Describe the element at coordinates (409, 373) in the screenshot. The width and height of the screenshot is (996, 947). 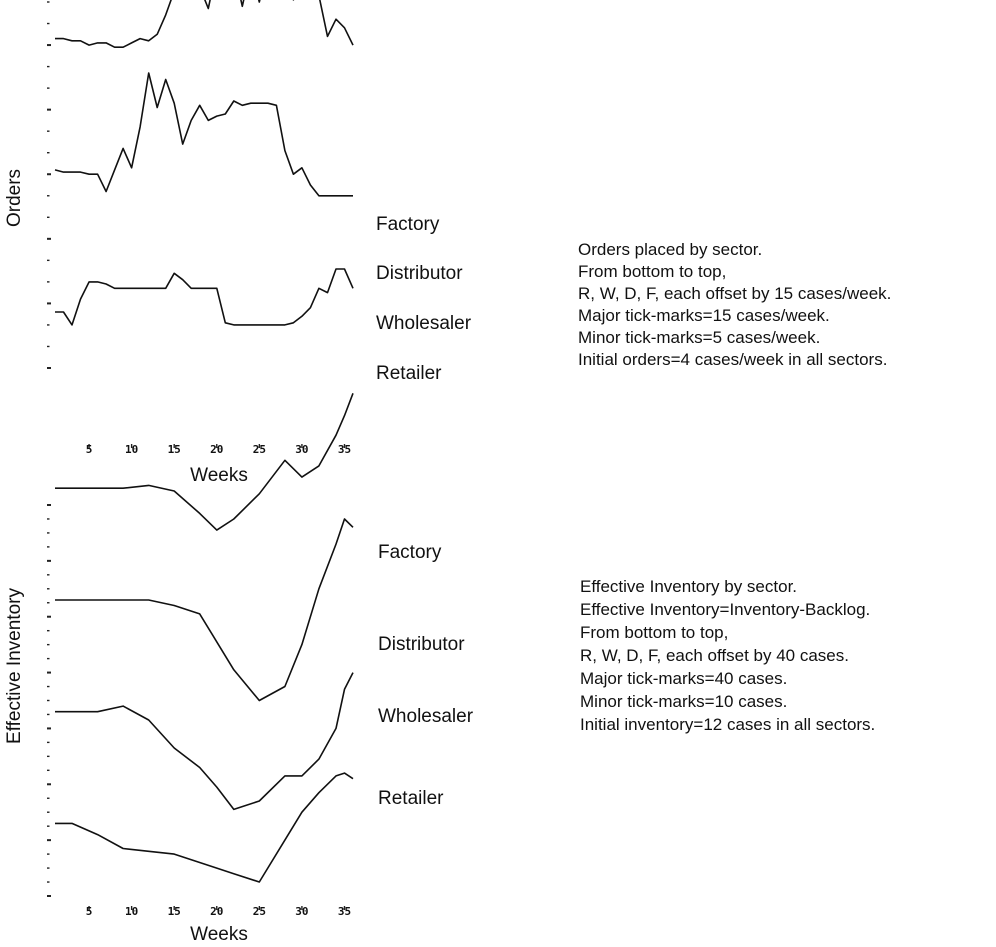
I see `orders-label-retailer: Retailer` at that location.